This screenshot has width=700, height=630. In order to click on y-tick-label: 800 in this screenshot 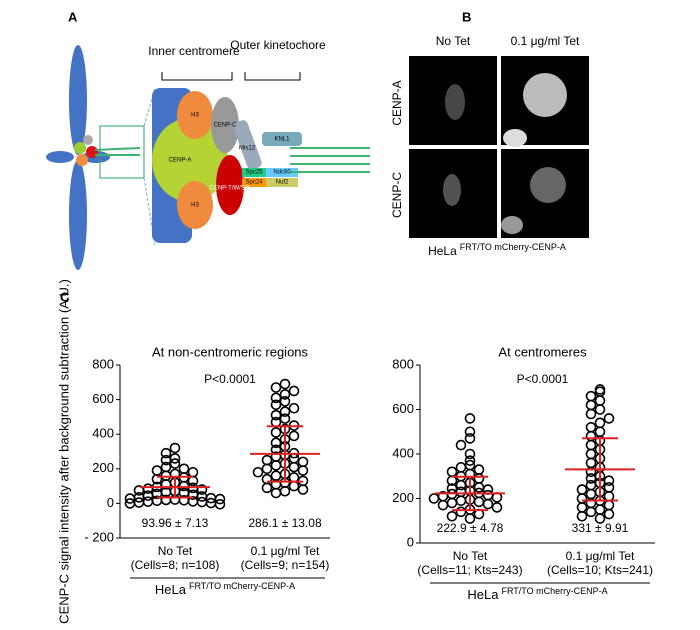, I will do `click(103, 363)`.